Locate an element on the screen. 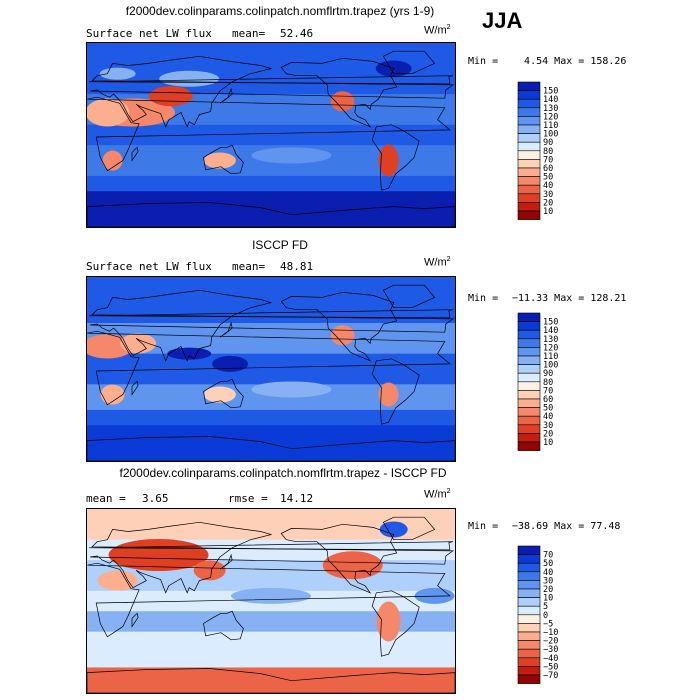 The image size is (700, 700). colorbar-tick-label: 120 is located at coordinates (550, 117).